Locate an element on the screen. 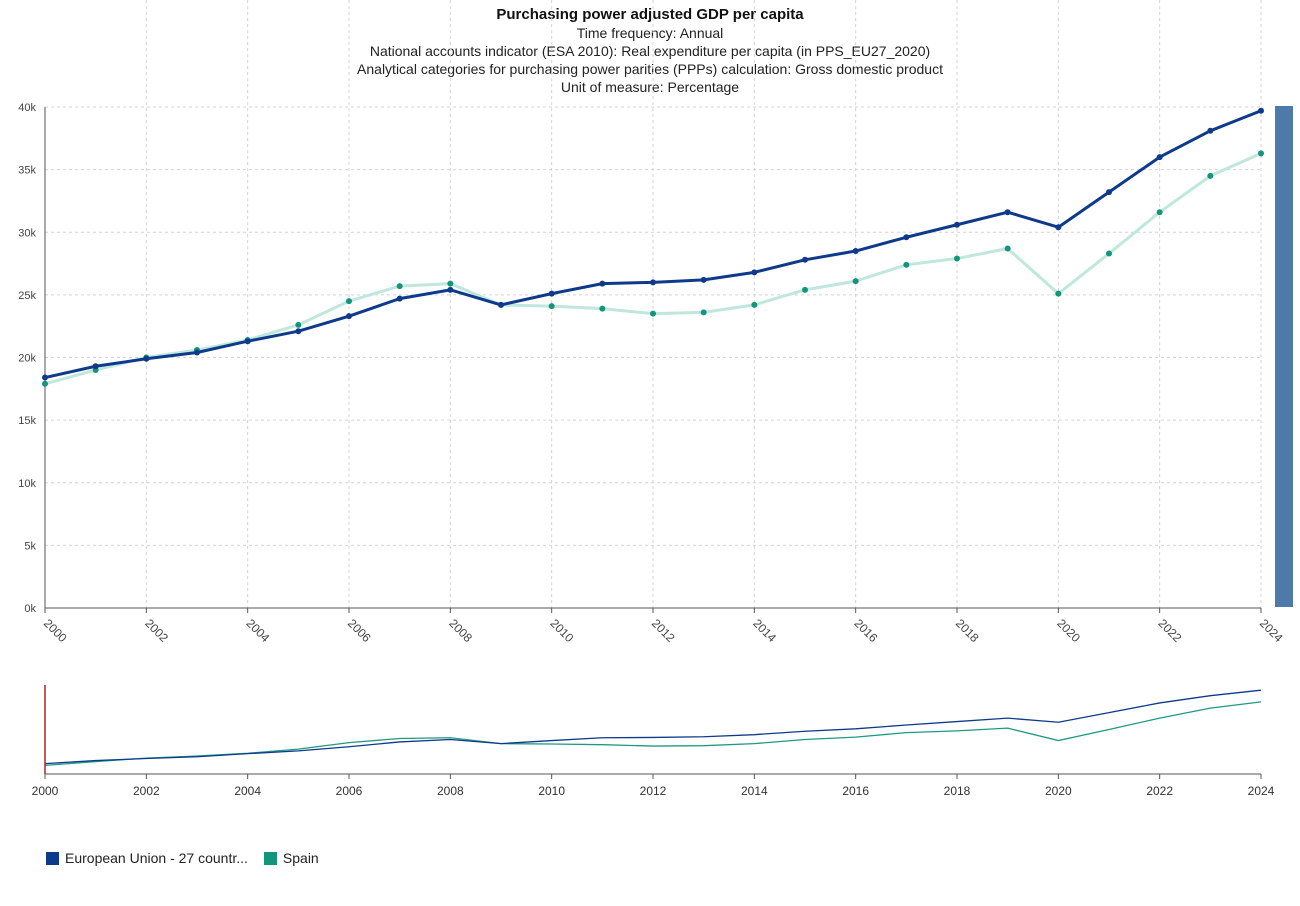 This screenshot has width=1300, height=906. point-eu-2020 is located at coordinates (1058, 227).